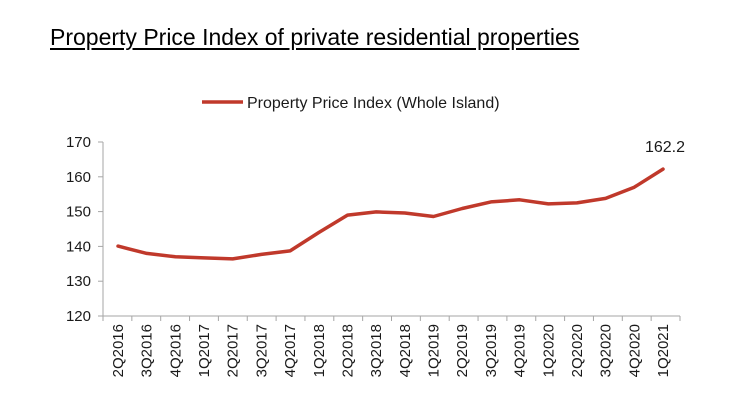 This screenshot has width=755, height=417. I want to click on x-tick-label: 2Q2016, so click(118, 350).